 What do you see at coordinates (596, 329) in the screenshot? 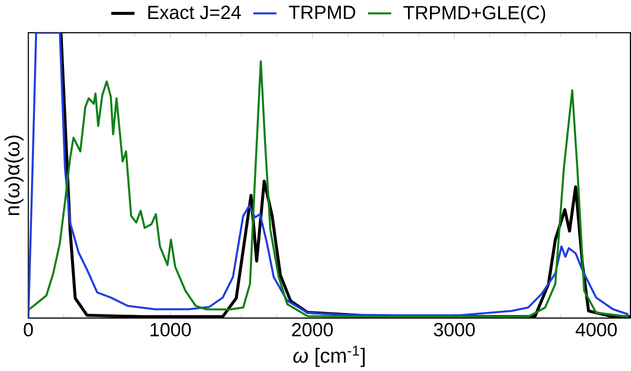
I see `x-tick-label: 4000` at bounding box center [596, 329].